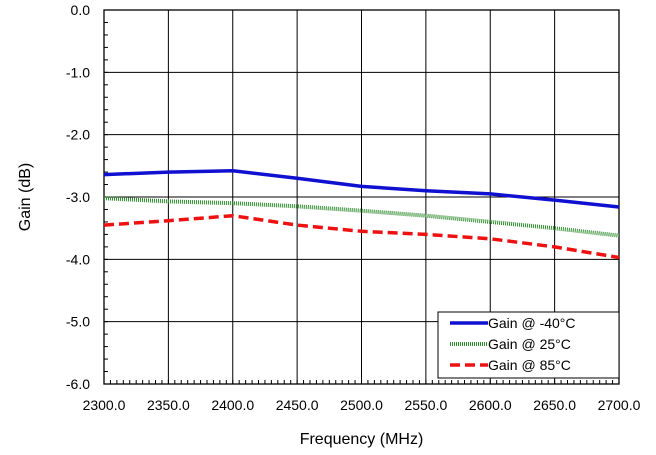 The width and height of the screenshot is (656, 455). Describe the element at coordinates (78, 384) in the screenshot. I see `y-tick-label: -6.0` at that location.